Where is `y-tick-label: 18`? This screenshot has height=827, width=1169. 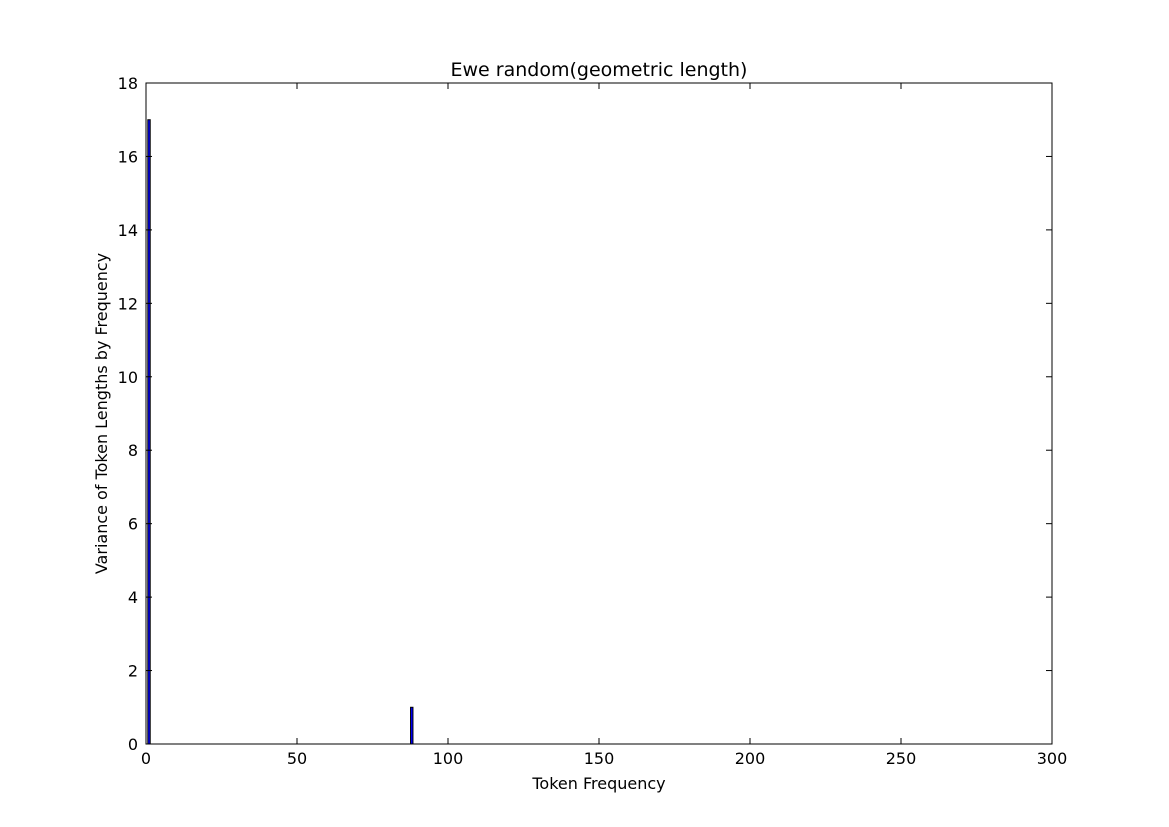 y-tick-label: 18 is located at coordinates (128, 83).